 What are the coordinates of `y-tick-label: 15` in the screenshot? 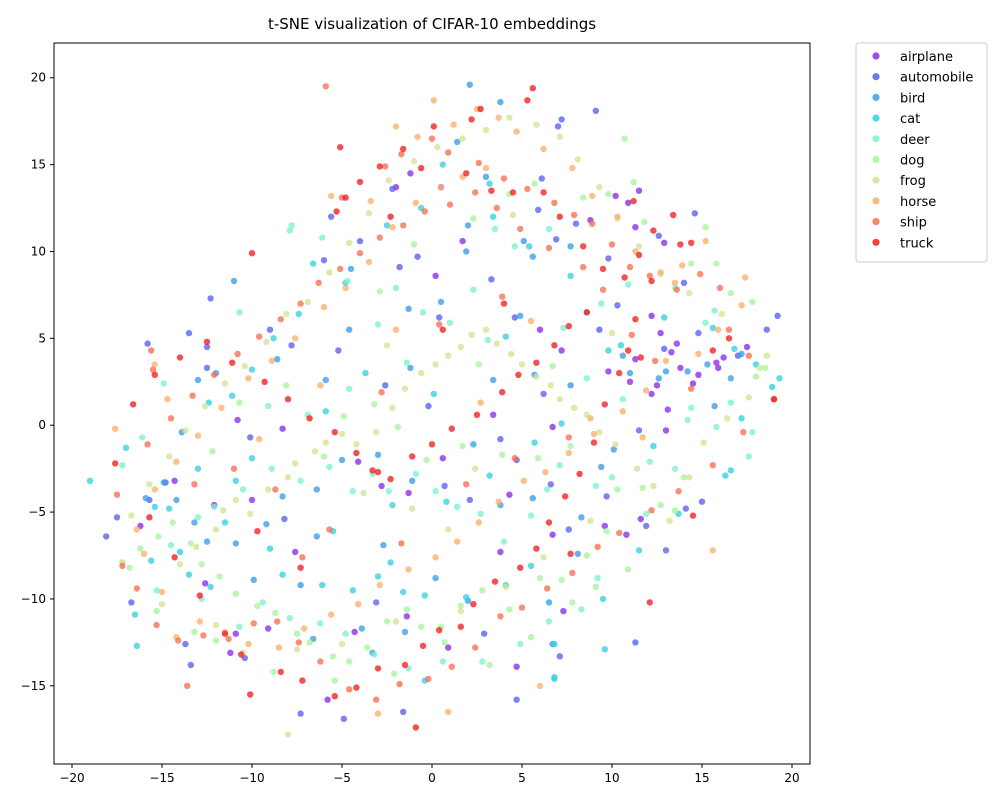 It's located at (38, 165).